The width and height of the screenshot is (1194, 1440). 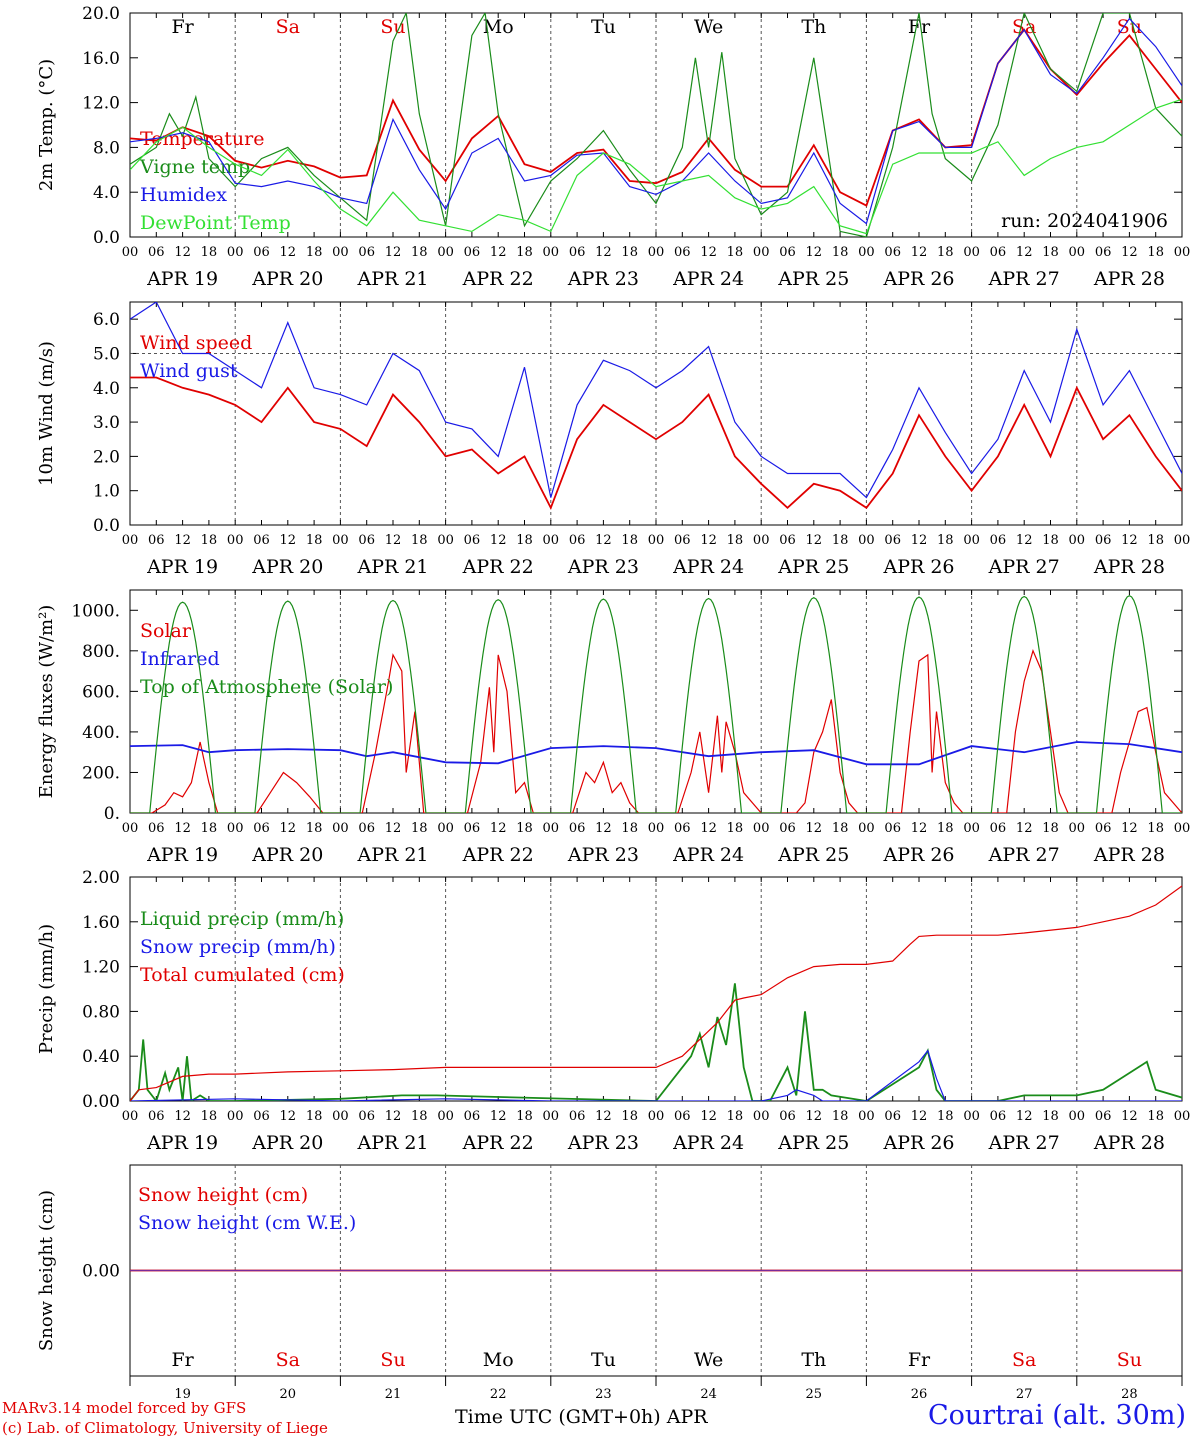 What do you see at coordinates (106, 526) in the screenshot?
I see `panel-2-ytick-label: 0.0` at bounding box center [106, 526].